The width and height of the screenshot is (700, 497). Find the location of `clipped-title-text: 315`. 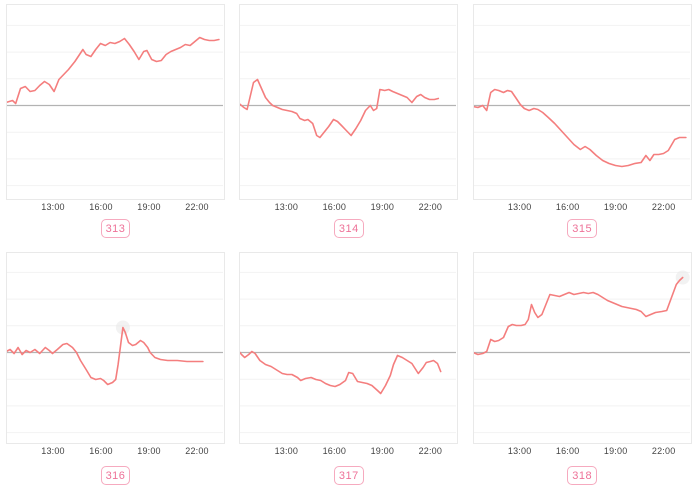

clipped-title-text: 315 is located at coordinates (582, 1).